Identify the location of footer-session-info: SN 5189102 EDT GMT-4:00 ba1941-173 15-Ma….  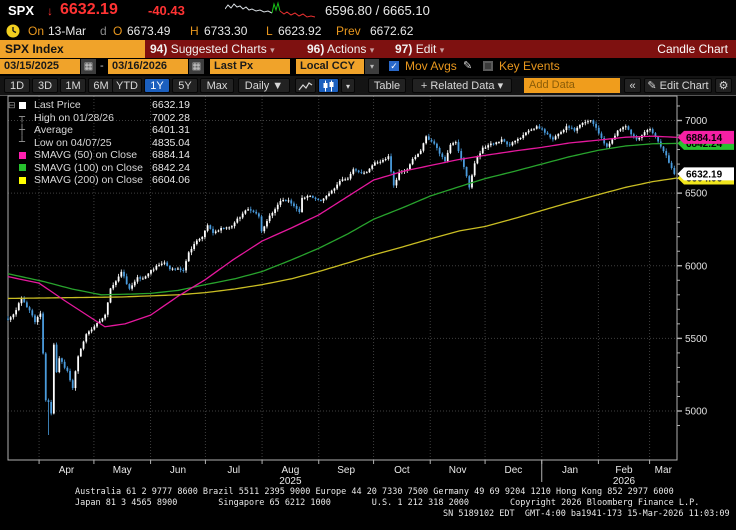
(586, 514).